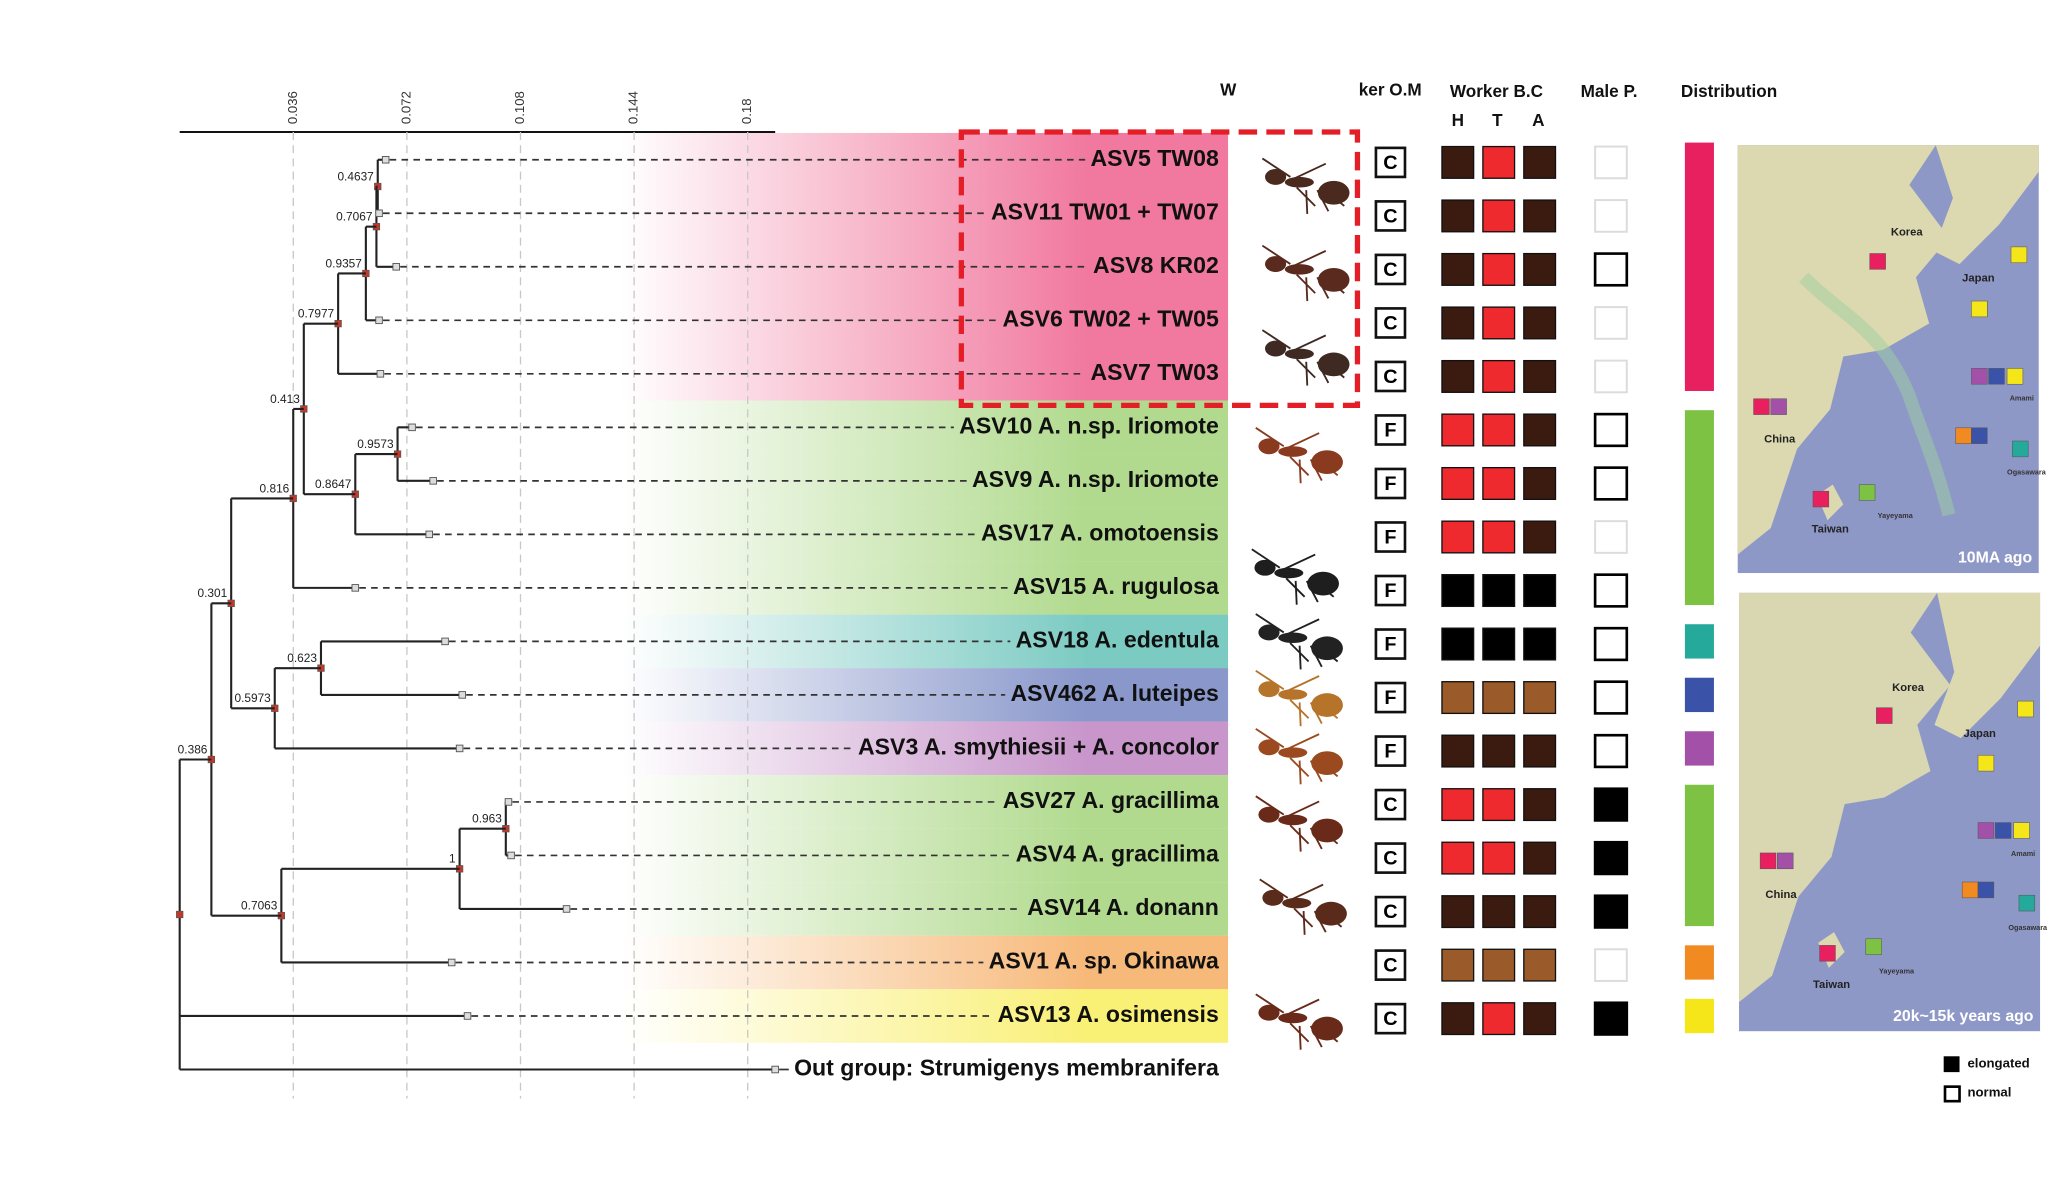 The width and height of the screenshot is (2060, 1187). I want to click on distribution-header: Distribution, so click(1729, 91).